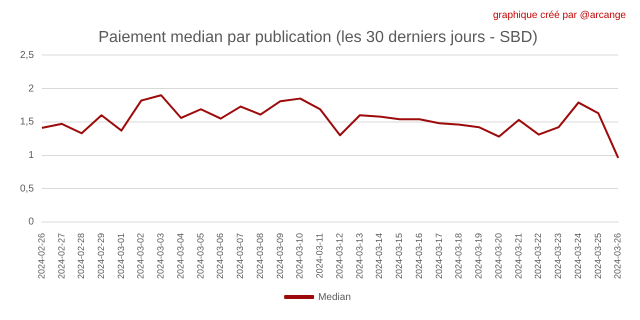 This screenshot has height=320, width=640. I want to click on x-tick-label: 2024-03-10, so click(299, 256).